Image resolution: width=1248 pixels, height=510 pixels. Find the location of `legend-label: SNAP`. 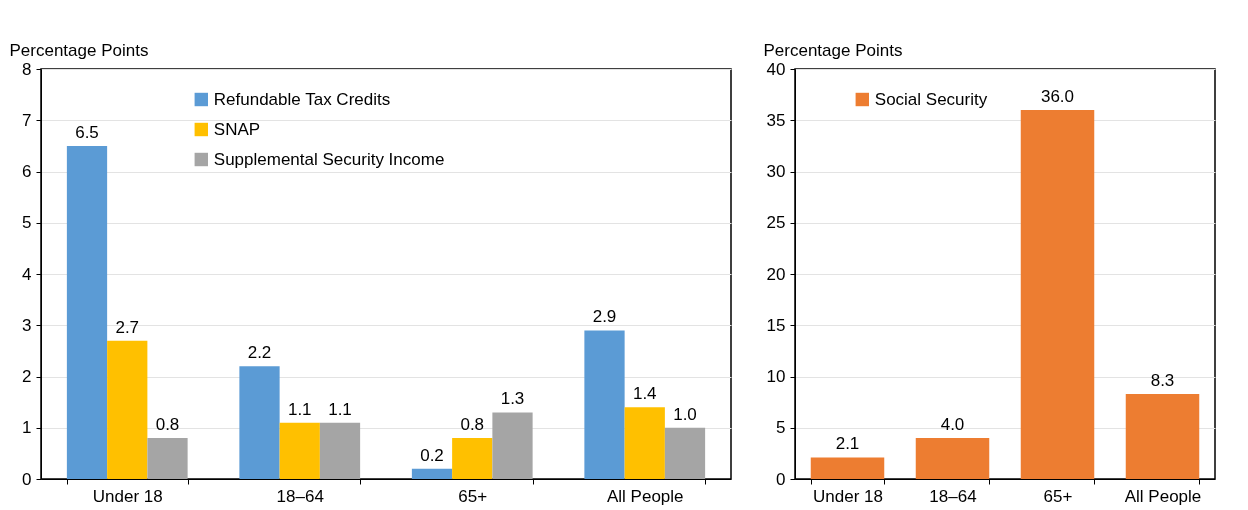

legend-label: SNAP is located at coordinates (237, 129).